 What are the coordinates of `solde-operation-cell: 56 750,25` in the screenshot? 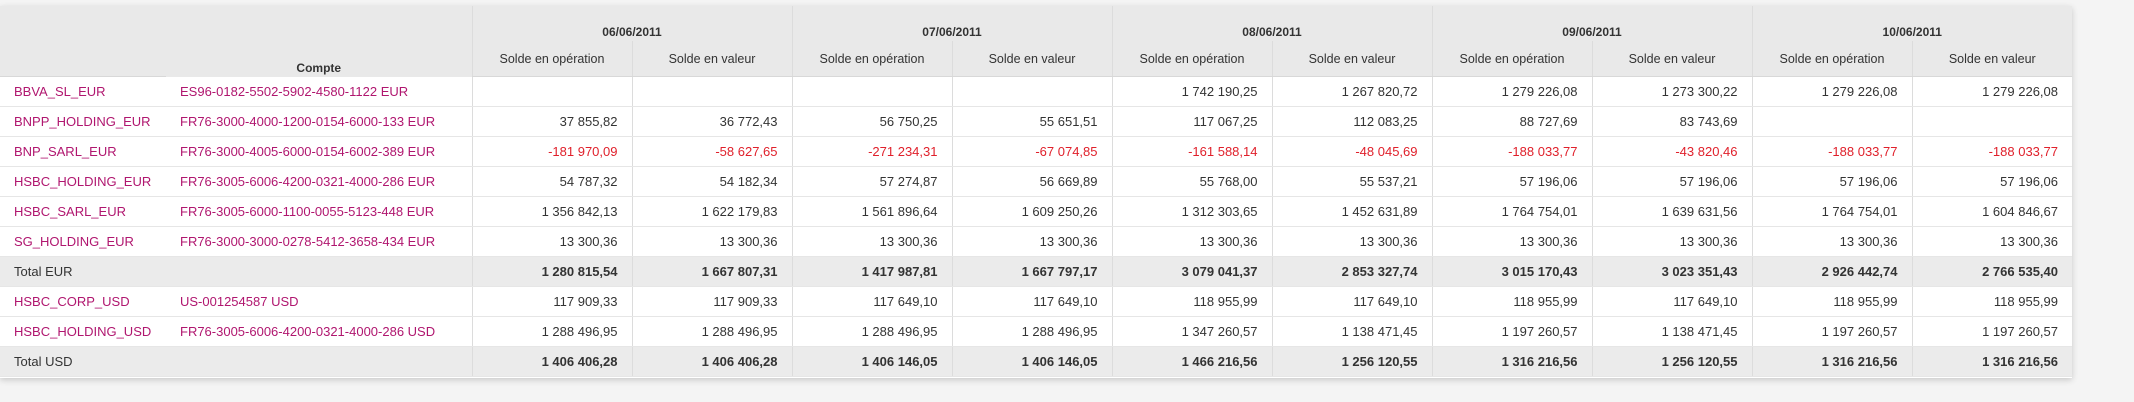 It's located at (871, 121).